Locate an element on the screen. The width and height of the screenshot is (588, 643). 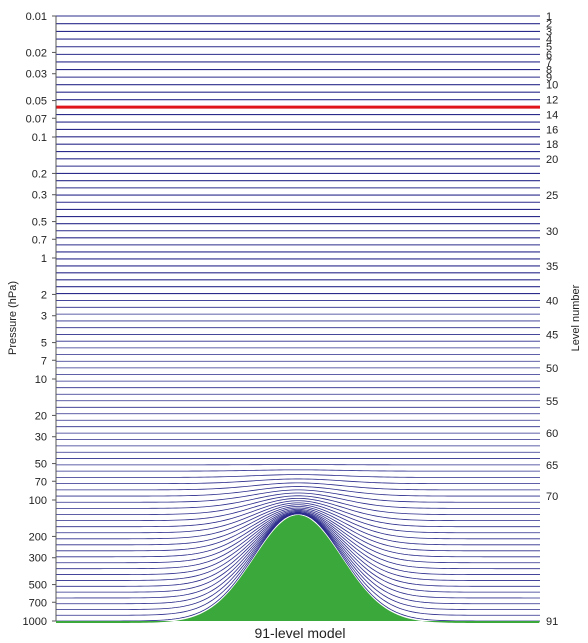
level-tick-label: 45 is located at coordinates (552, 335).